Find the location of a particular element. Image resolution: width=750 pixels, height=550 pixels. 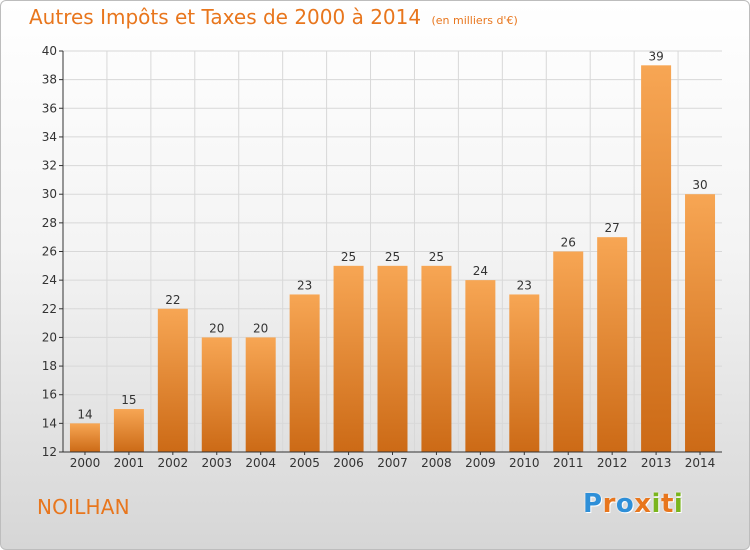

chart-title-unit: (en milliers d'€) is located at coordinates (474, 20).